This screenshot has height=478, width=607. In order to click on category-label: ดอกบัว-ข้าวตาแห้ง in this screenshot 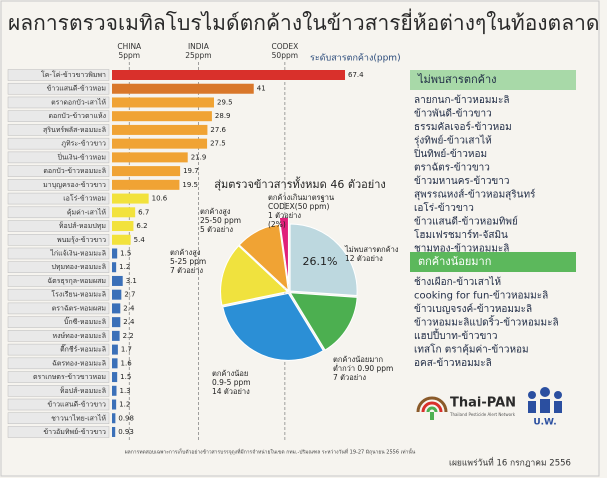, I will do `click(77, 116)`.